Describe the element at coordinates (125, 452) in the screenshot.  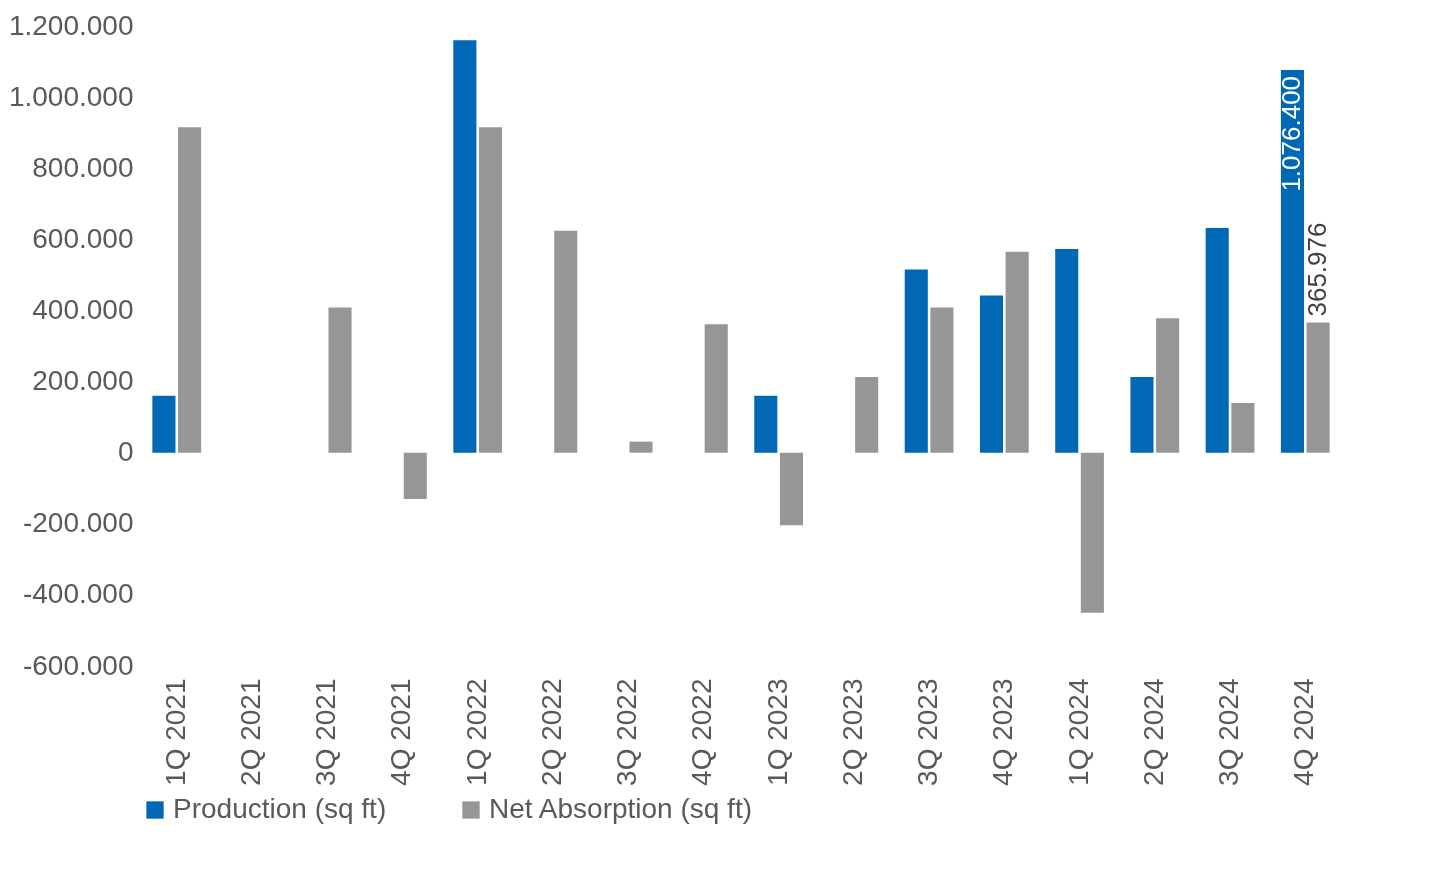
I see `y-tick-label: 0` at that location.